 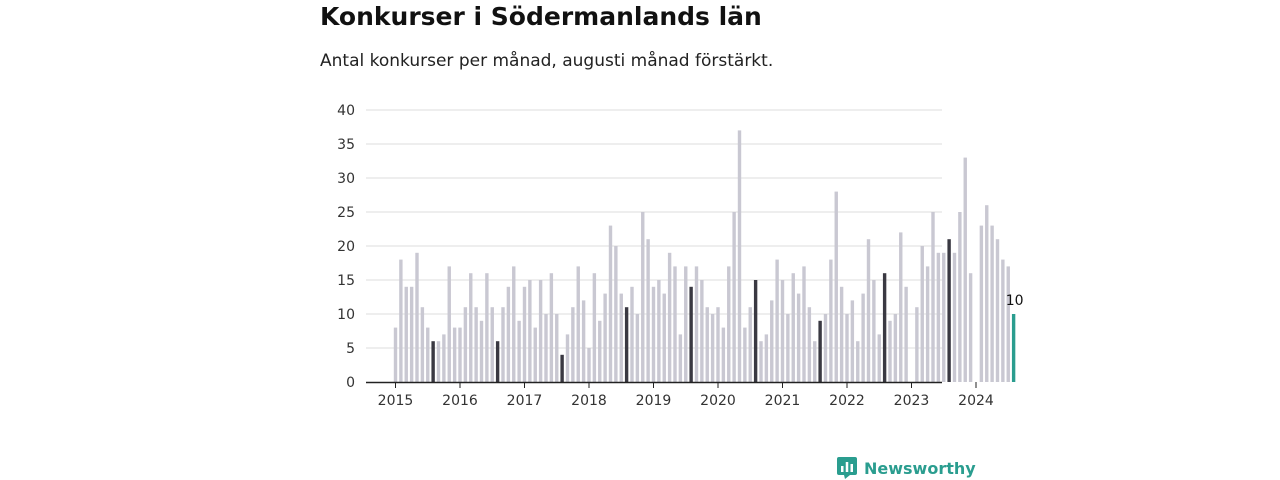 I want to click on y-tick-label: 25, so click(x=346, y=213).